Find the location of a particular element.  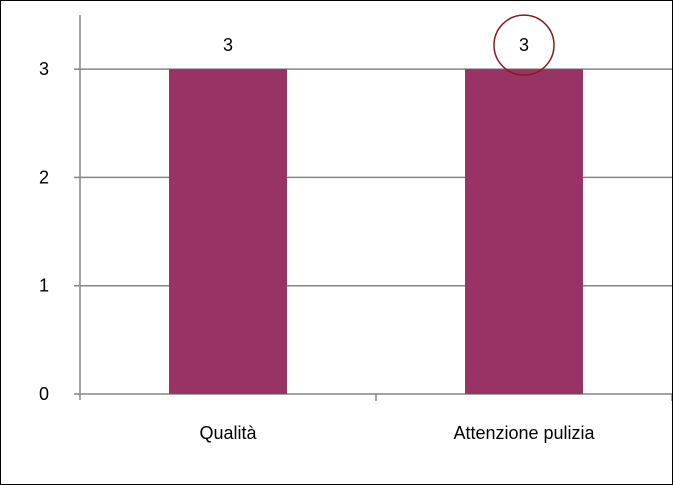

x-tick-label: Attenzione pulizia is located at coordinates (524, 433).